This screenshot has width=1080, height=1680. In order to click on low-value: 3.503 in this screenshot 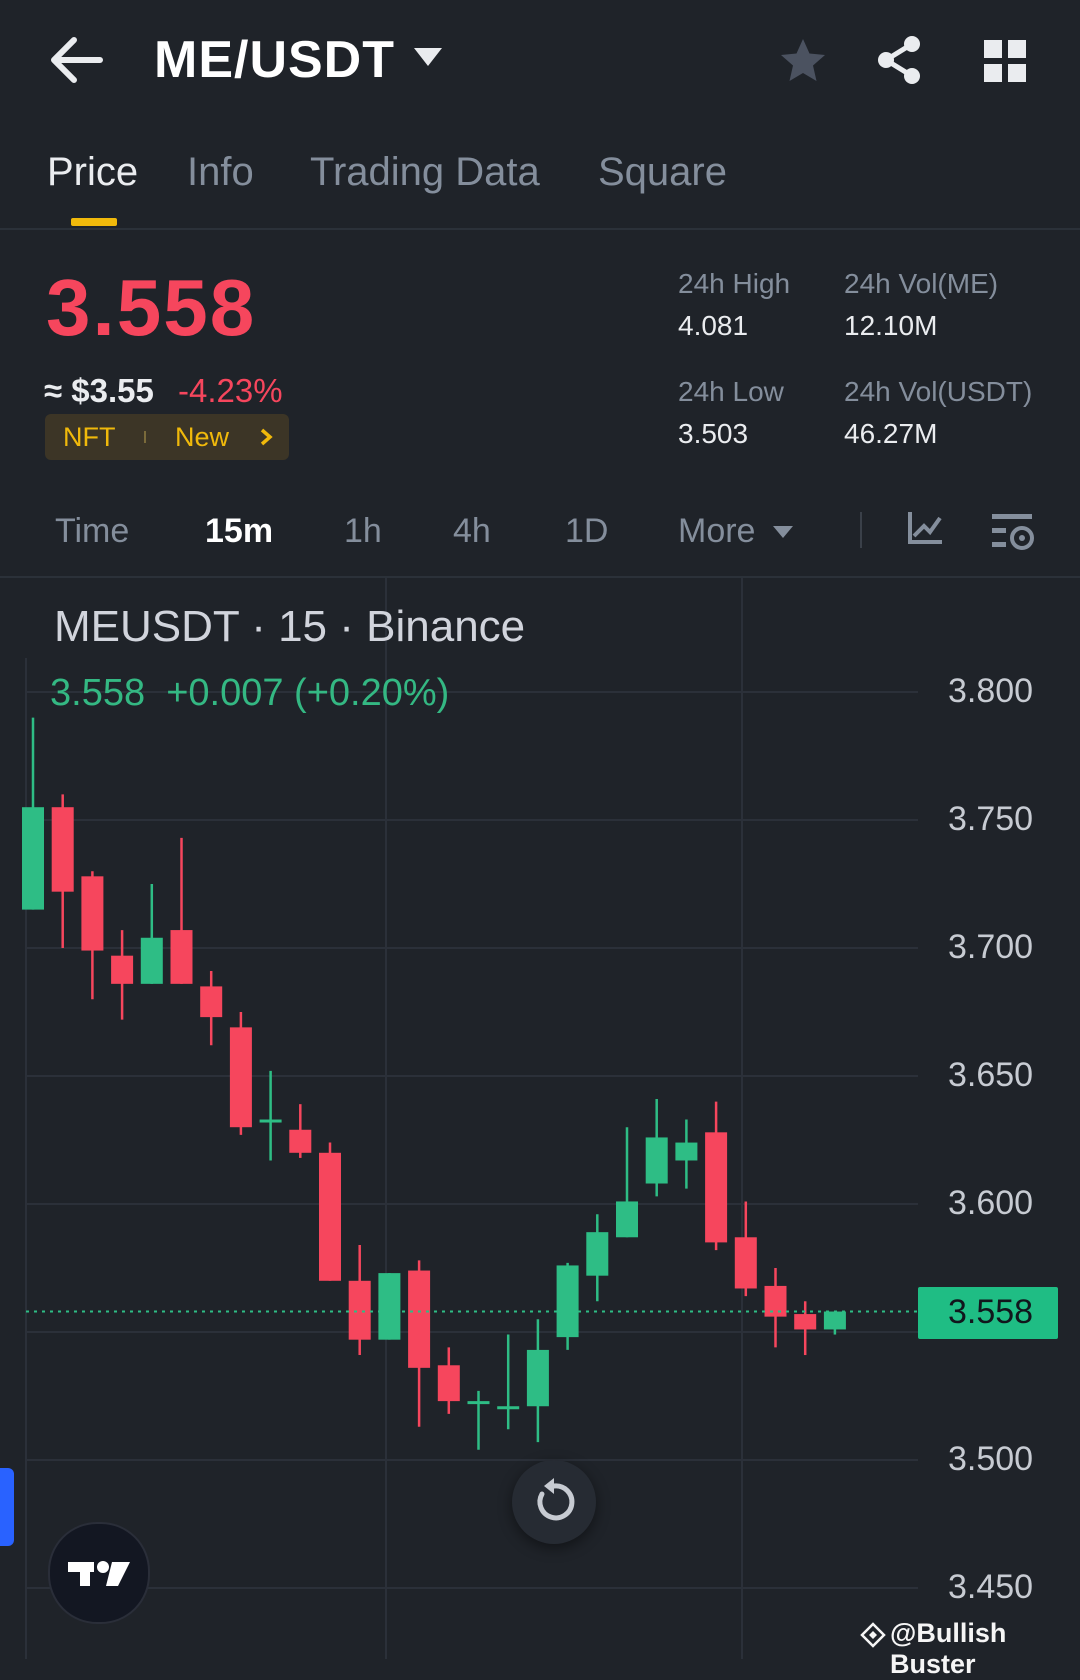, I will do `click(713, 433)`.